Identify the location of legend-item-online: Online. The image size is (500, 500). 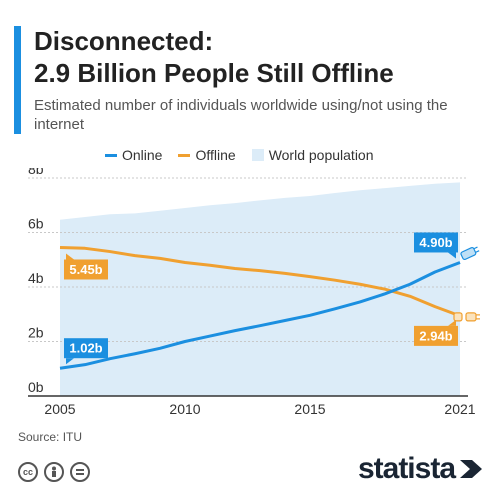
(133, 155).